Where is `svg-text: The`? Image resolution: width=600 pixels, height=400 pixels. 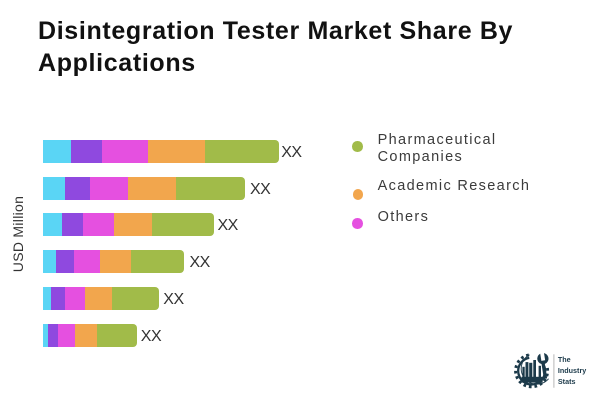 svg-text: The is located at coordinates (564, 359).